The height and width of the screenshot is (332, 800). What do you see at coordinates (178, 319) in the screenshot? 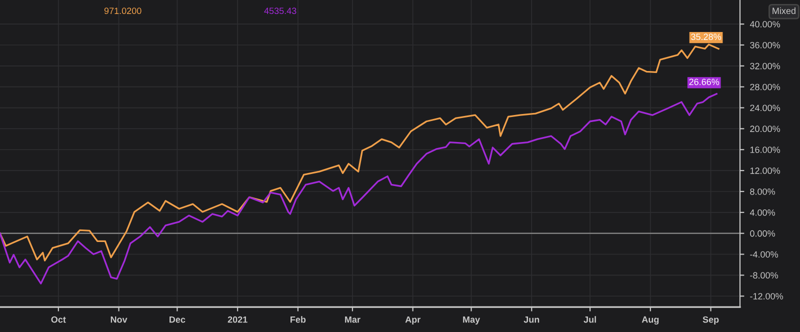
I see `x-tick-label: Dec` at bounding box center [178, 319].